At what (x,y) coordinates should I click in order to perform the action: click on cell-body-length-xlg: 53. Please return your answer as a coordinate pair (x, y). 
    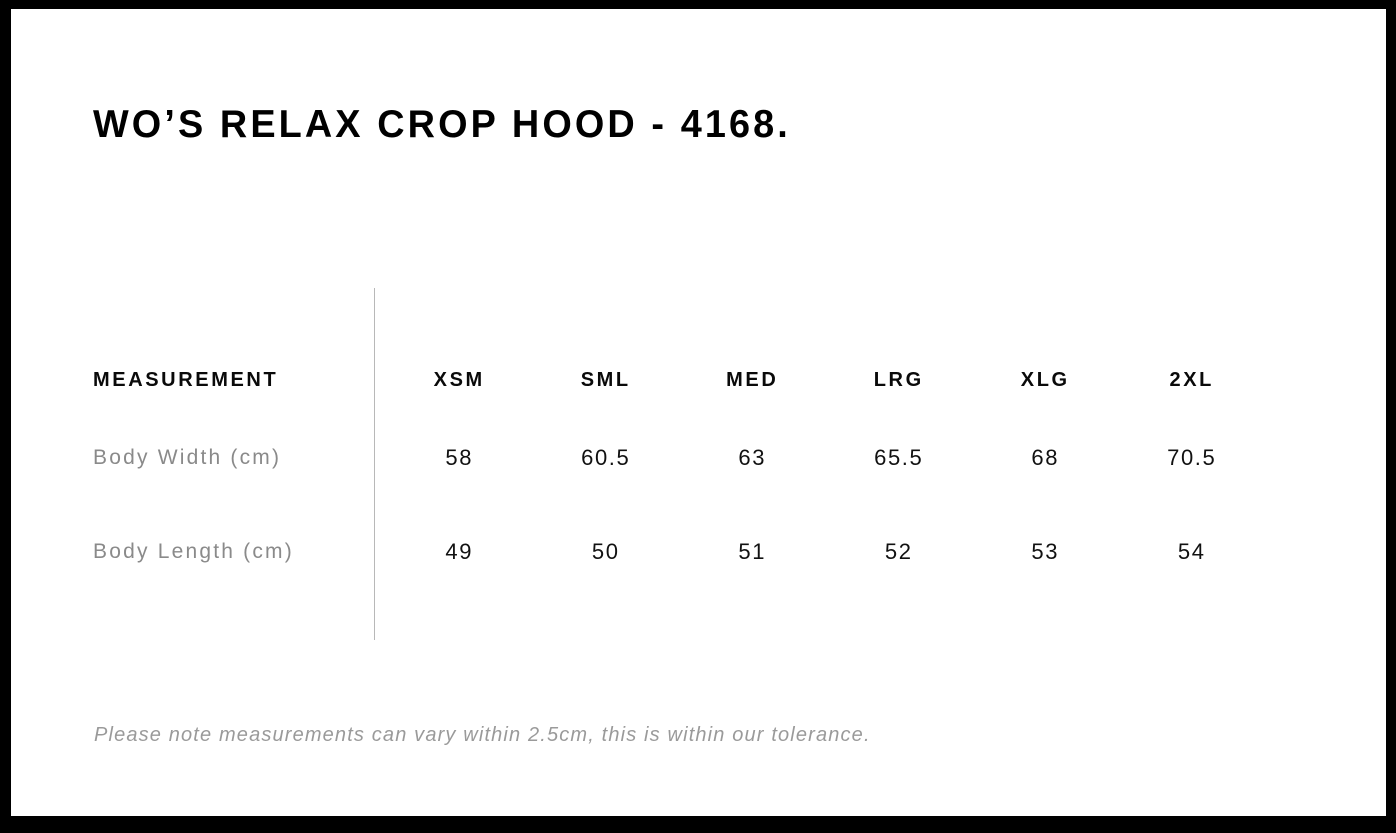
    Looking at the image, I should click on (1045, 551).